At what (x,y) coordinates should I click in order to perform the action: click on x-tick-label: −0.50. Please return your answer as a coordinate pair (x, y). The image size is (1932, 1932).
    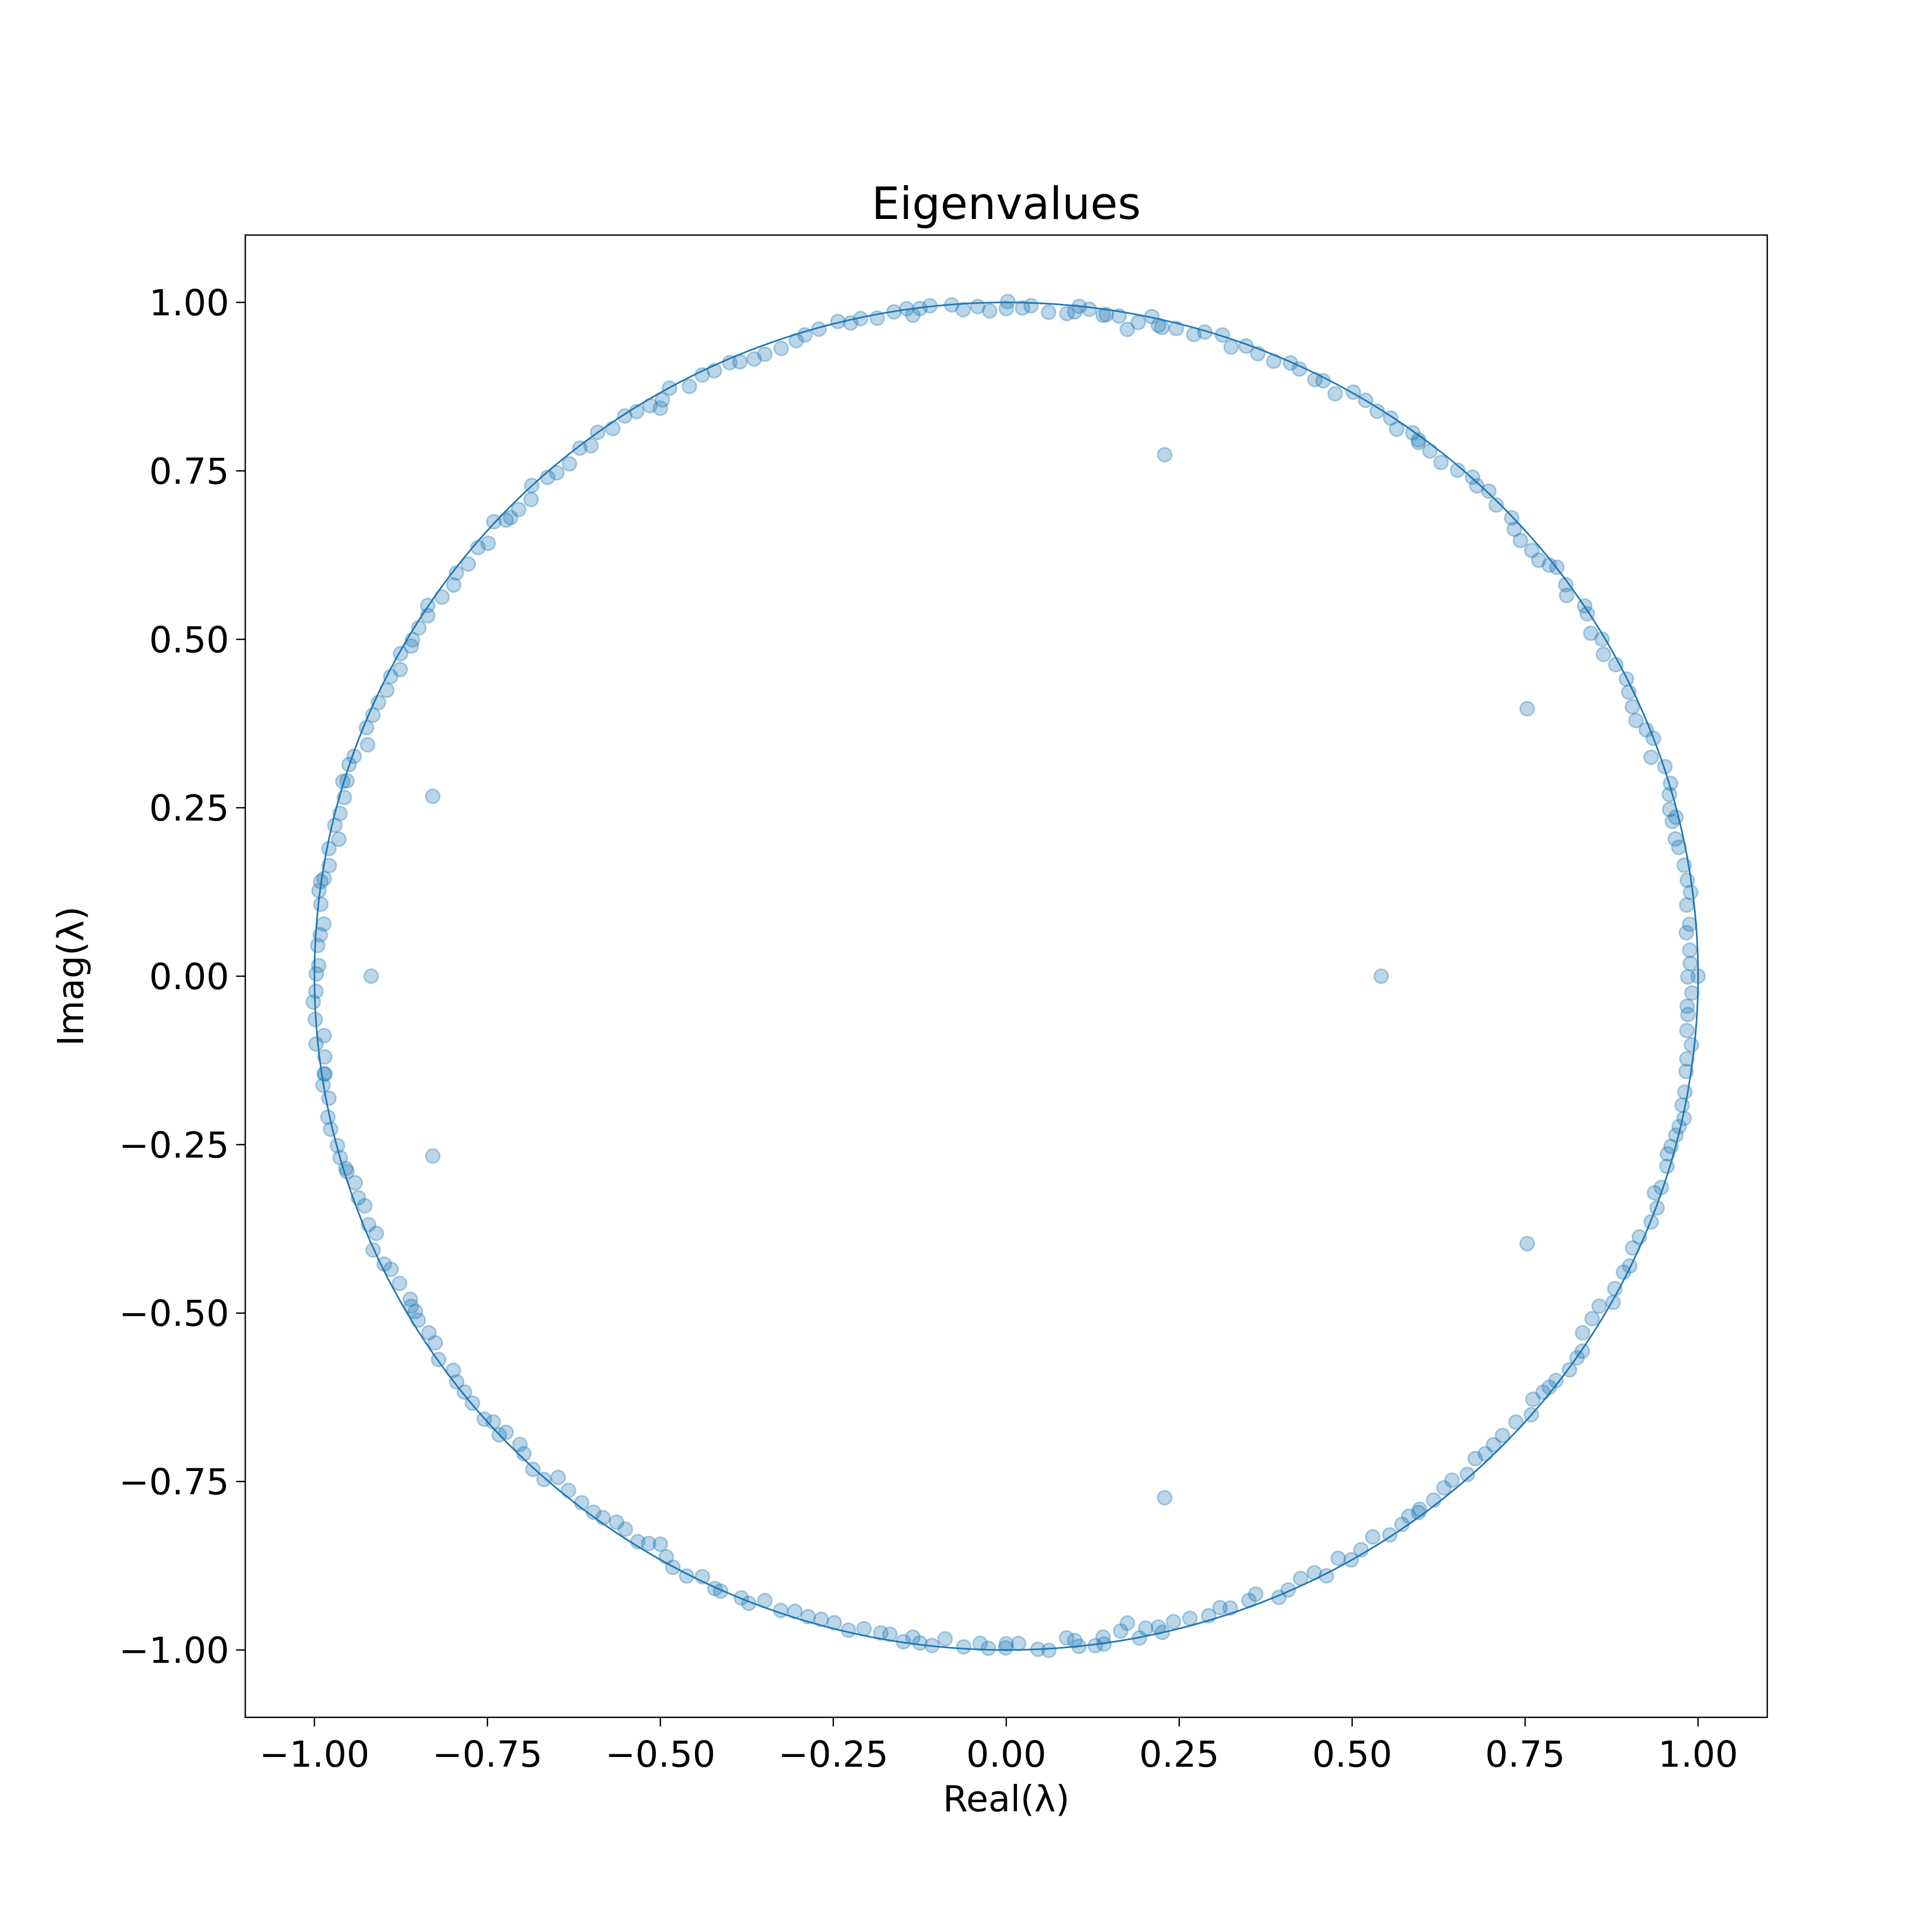
    Looking at the image, I should click on (660, 1754).